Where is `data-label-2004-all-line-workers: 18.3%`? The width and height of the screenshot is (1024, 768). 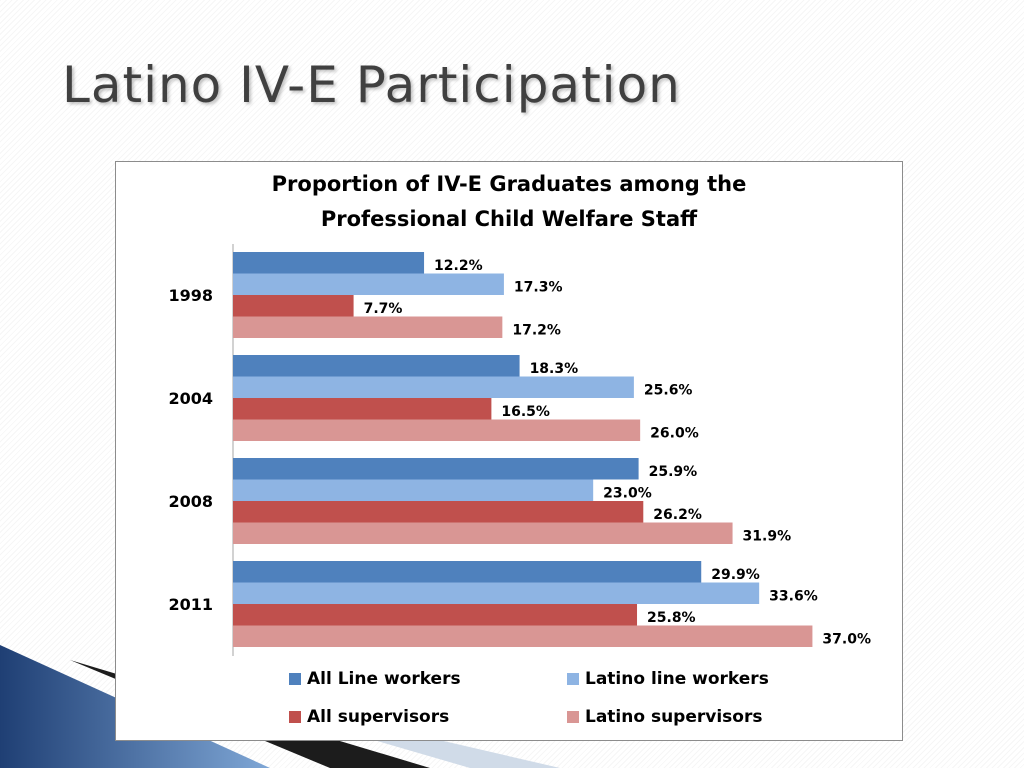 data-label-2004-all-line-workers: 18.3% is located at coordinates (554, 369).